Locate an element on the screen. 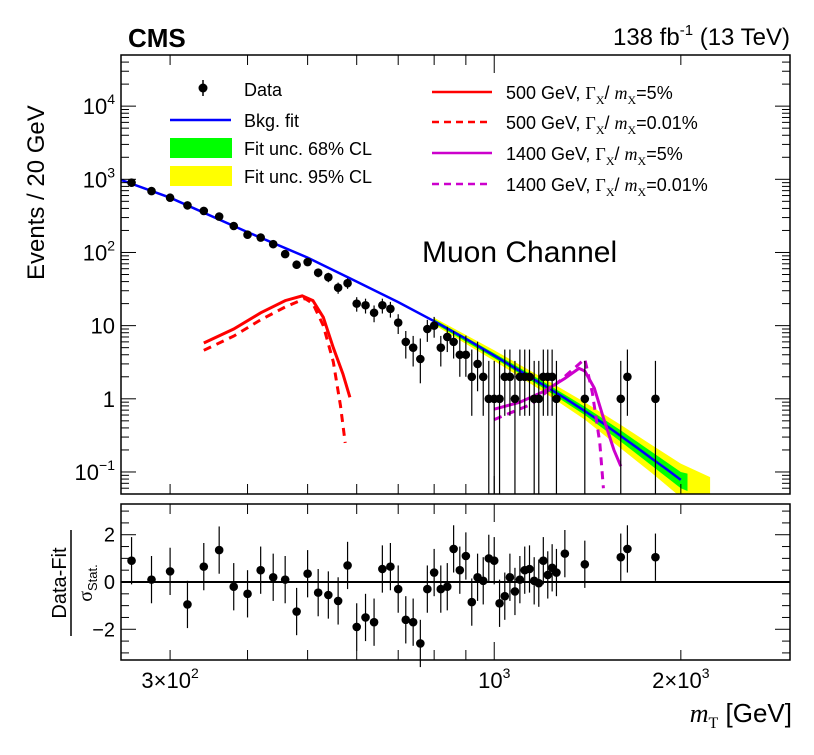 Image resolution: width=814 pixels, height=755 pixels. y-tick-label: 10⁴ is located at coordinates (99, 105).